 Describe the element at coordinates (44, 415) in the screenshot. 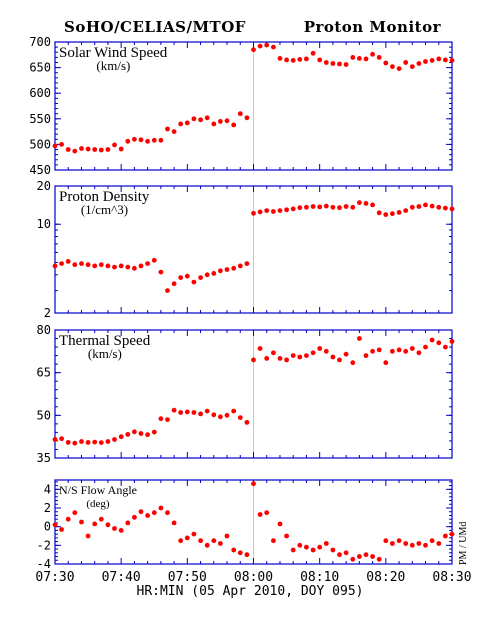

I see `y-tick-label: 50` at that location.